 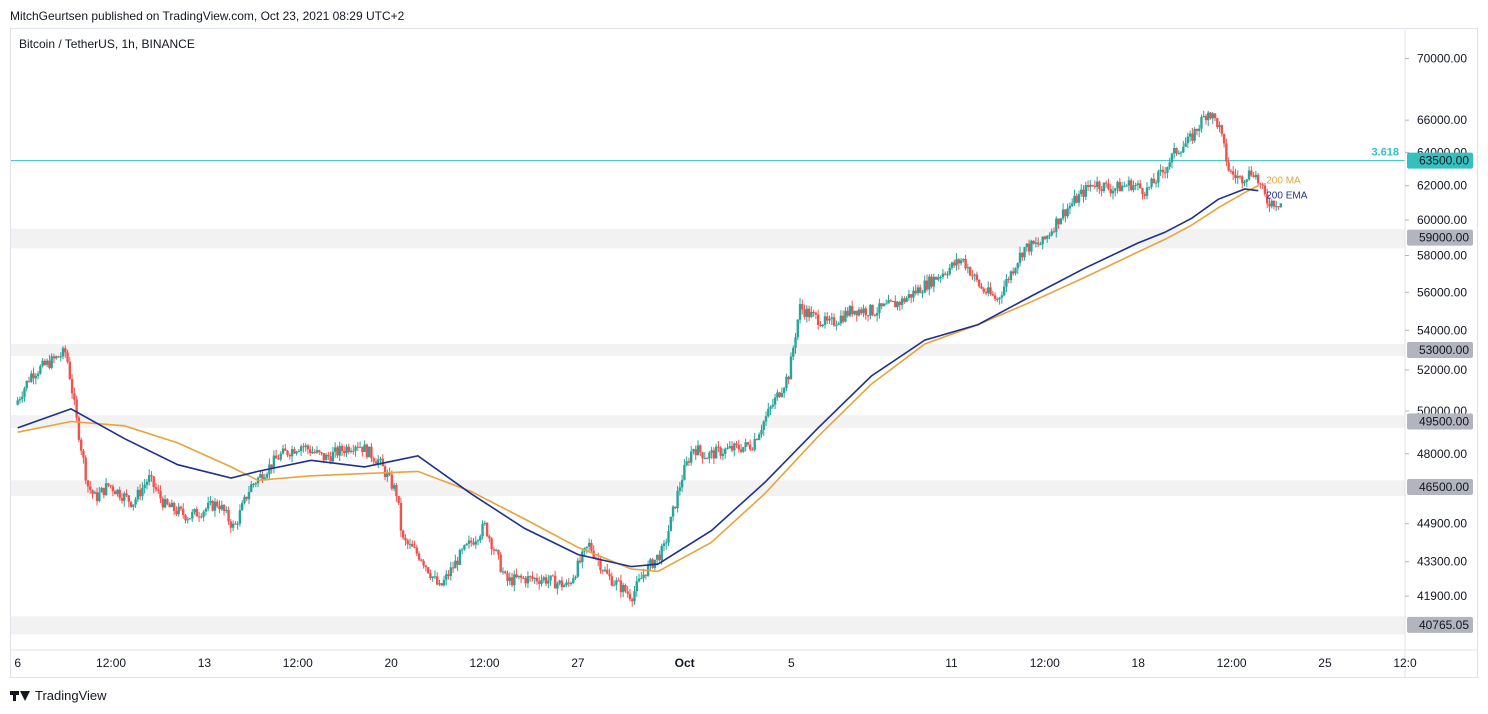 I want to click on tradingview-brand: TradingView, so click(x=58, y=695).